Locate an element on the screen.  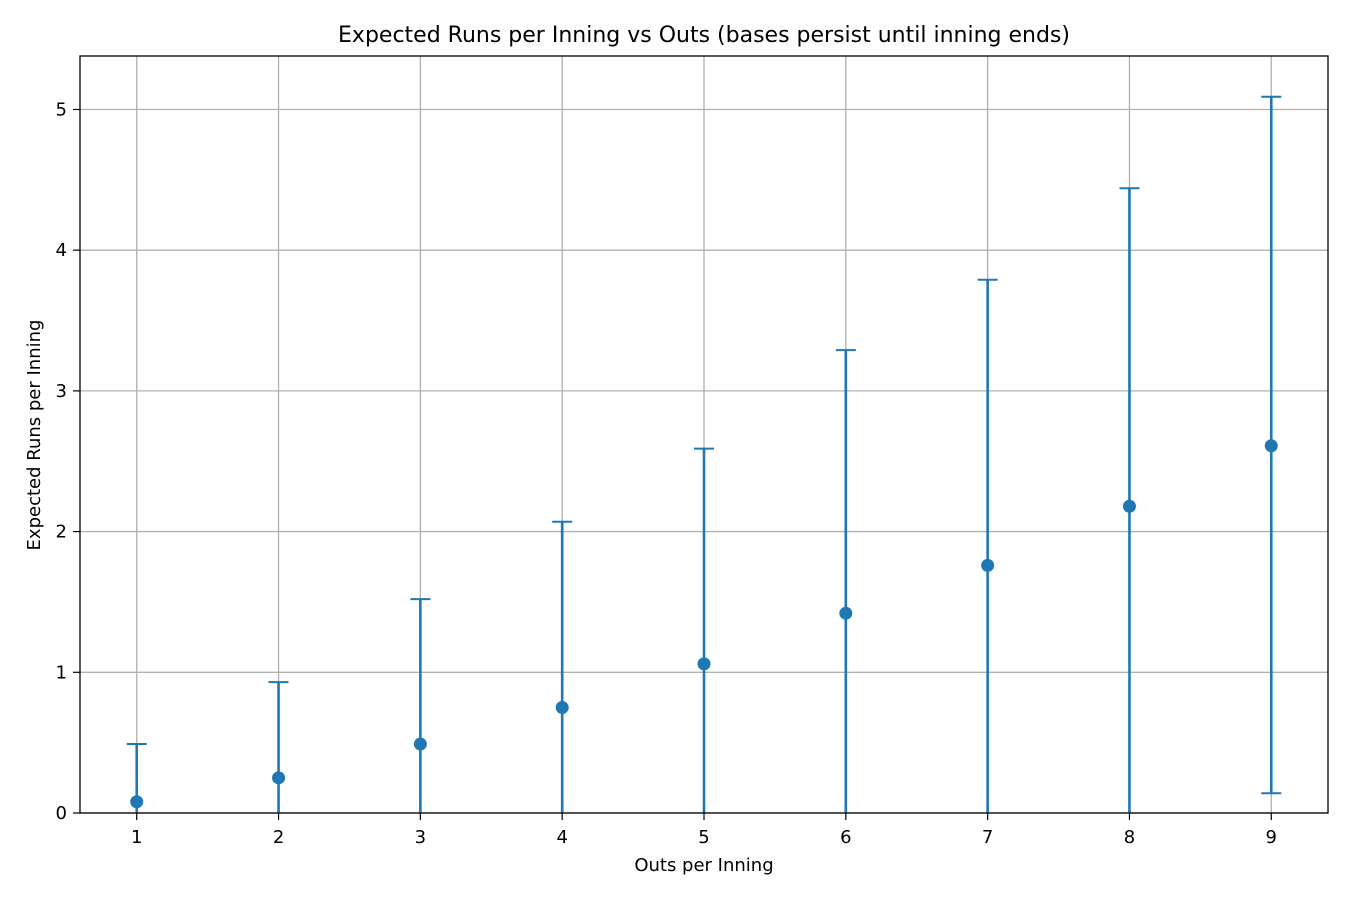
x-tick-label: 2 is located at coordinates (278, 837).